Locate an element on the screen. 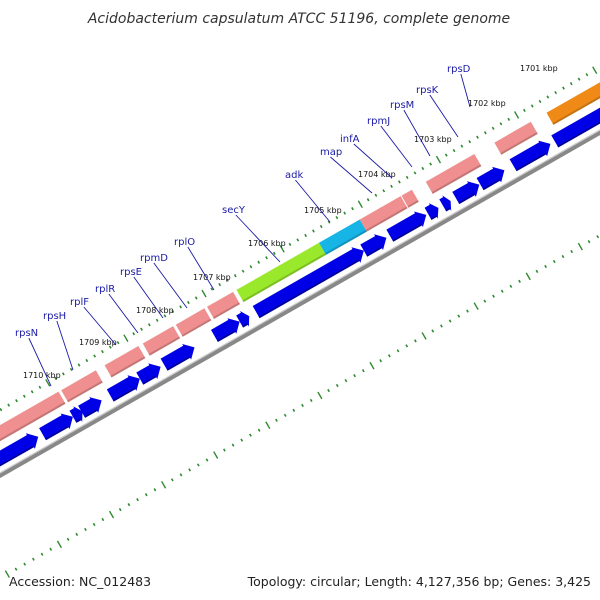  gene-label-map: map is located at coordinates (346, 170).